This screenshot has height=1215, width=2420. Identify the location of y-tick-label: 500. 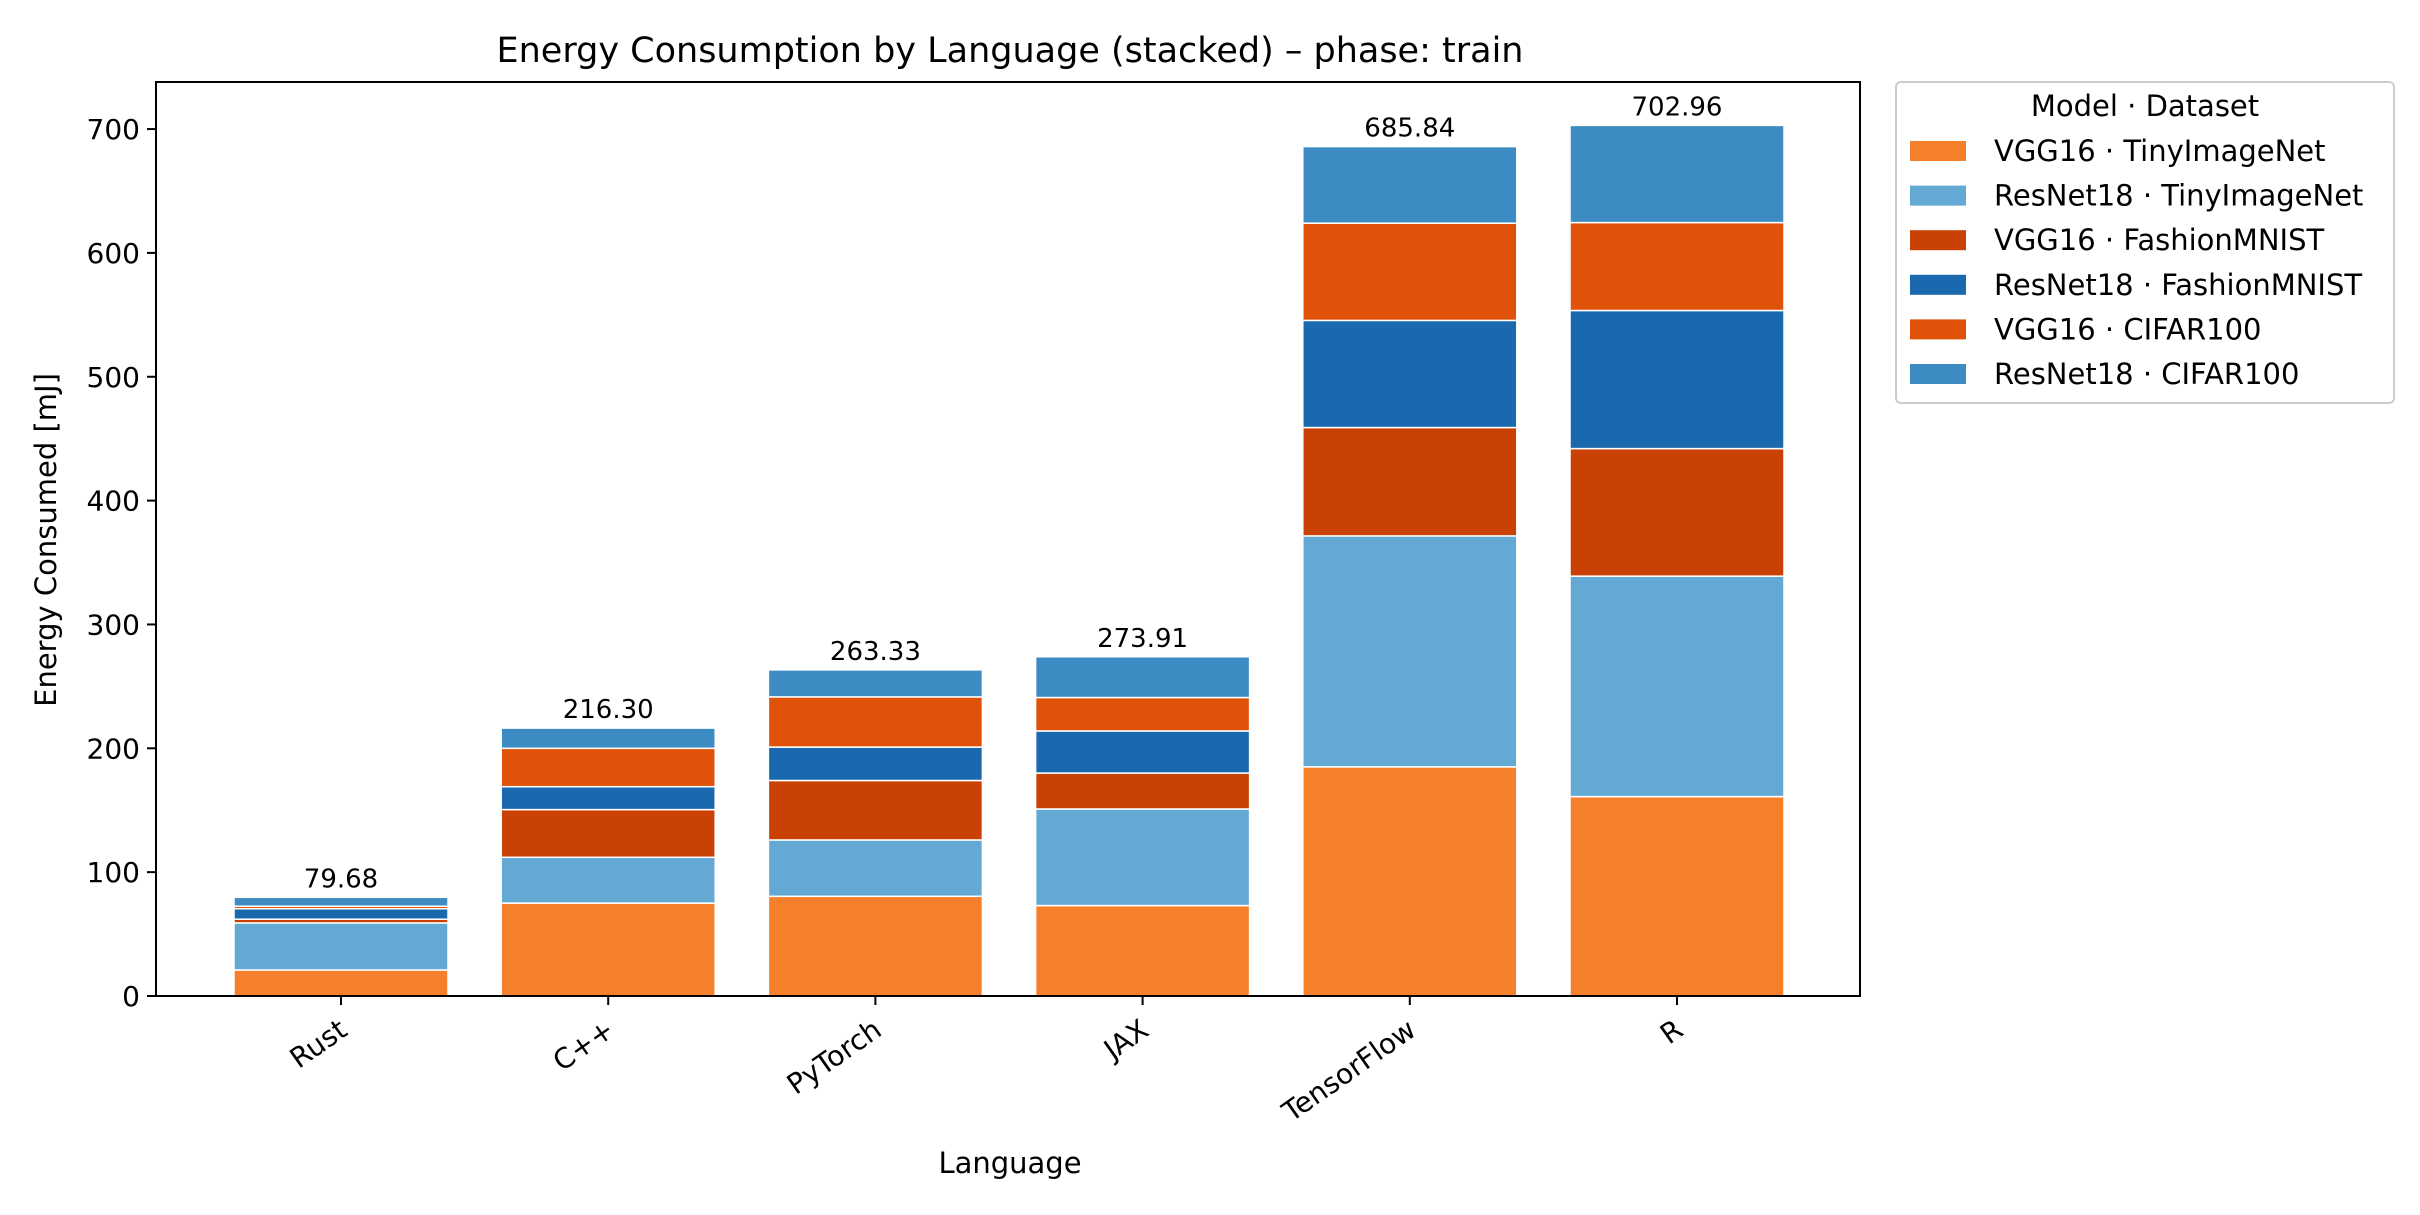
(113, 377).